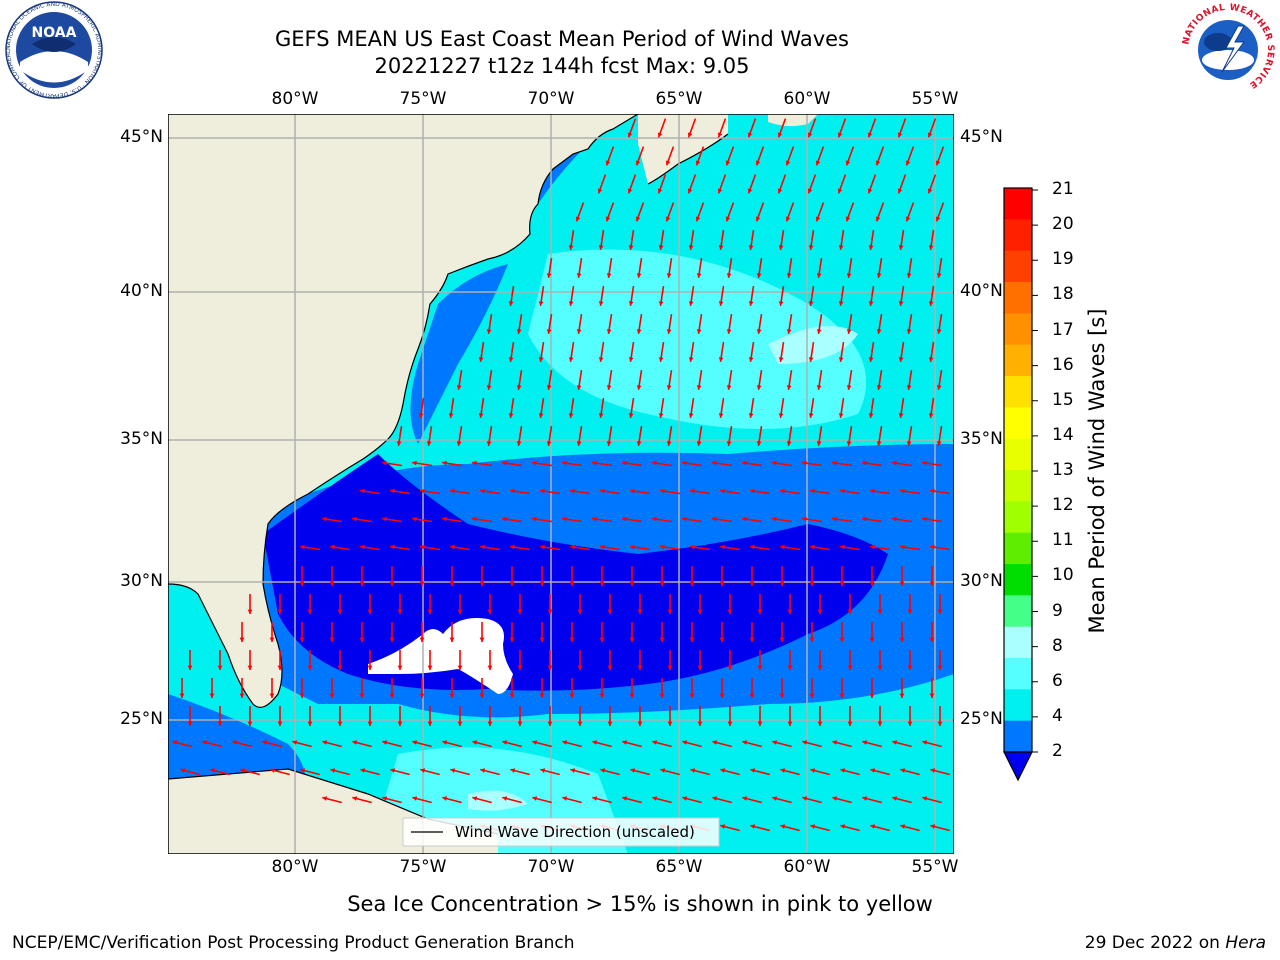  Describe the element at coordinates (981, 291) in the screenshot. I see `latitude-label: 40°N` at that location.